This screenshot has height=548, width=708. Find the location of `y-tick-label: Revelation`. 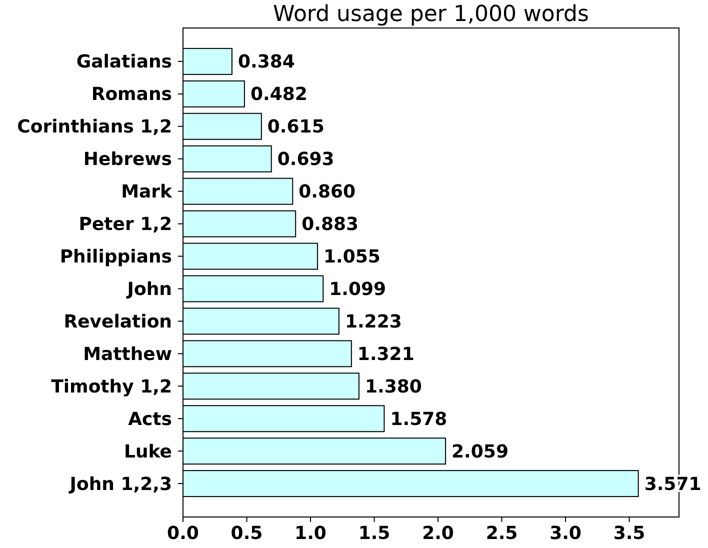

y-tick-label: Revelation is located at coordinates (118, 322).